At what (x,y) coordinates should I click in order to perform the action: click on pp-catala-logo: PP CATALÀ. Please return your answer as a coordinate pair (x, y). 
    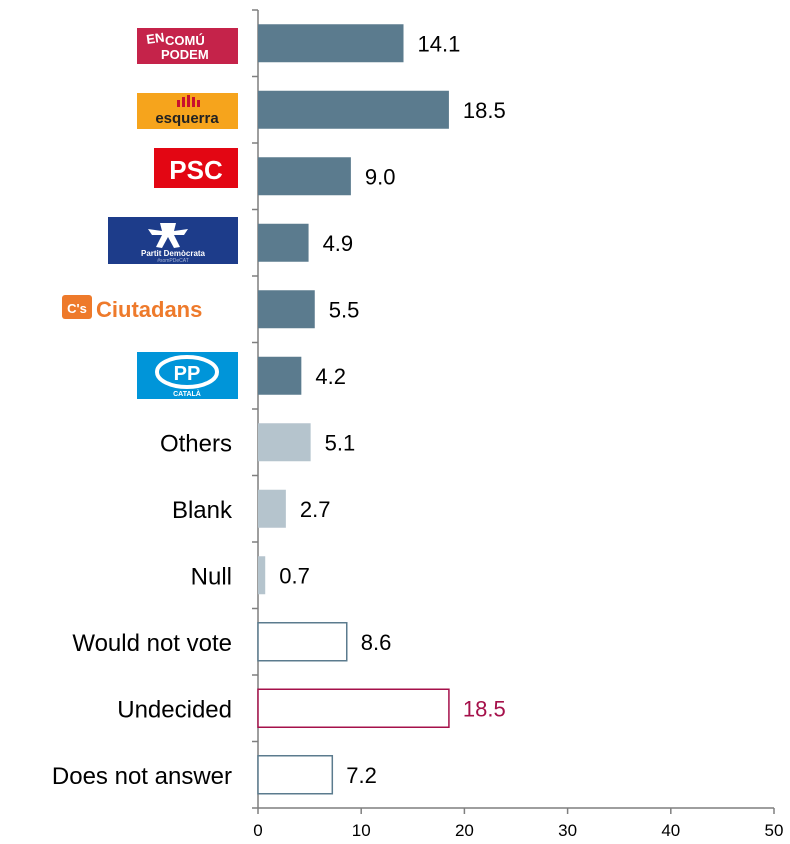
    Looking at the image, I should click on (187, 375).